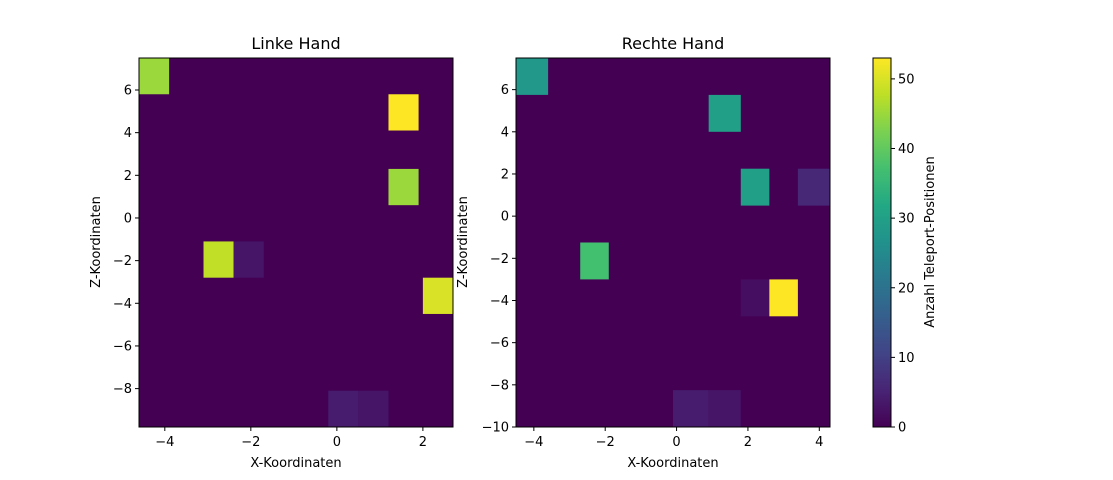  I want to click on colorbar-frame, so click(882, 242).